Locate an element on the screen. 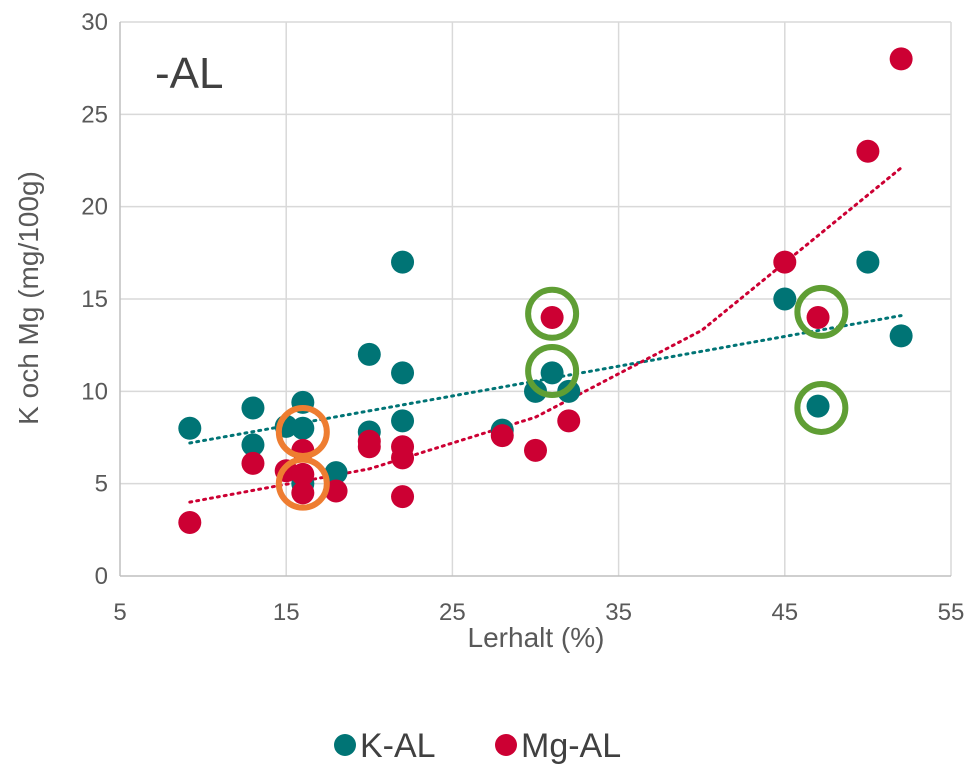 This screenshot has width=974, height=768. legend-marker-k-al is located at coordinates (345, 745).